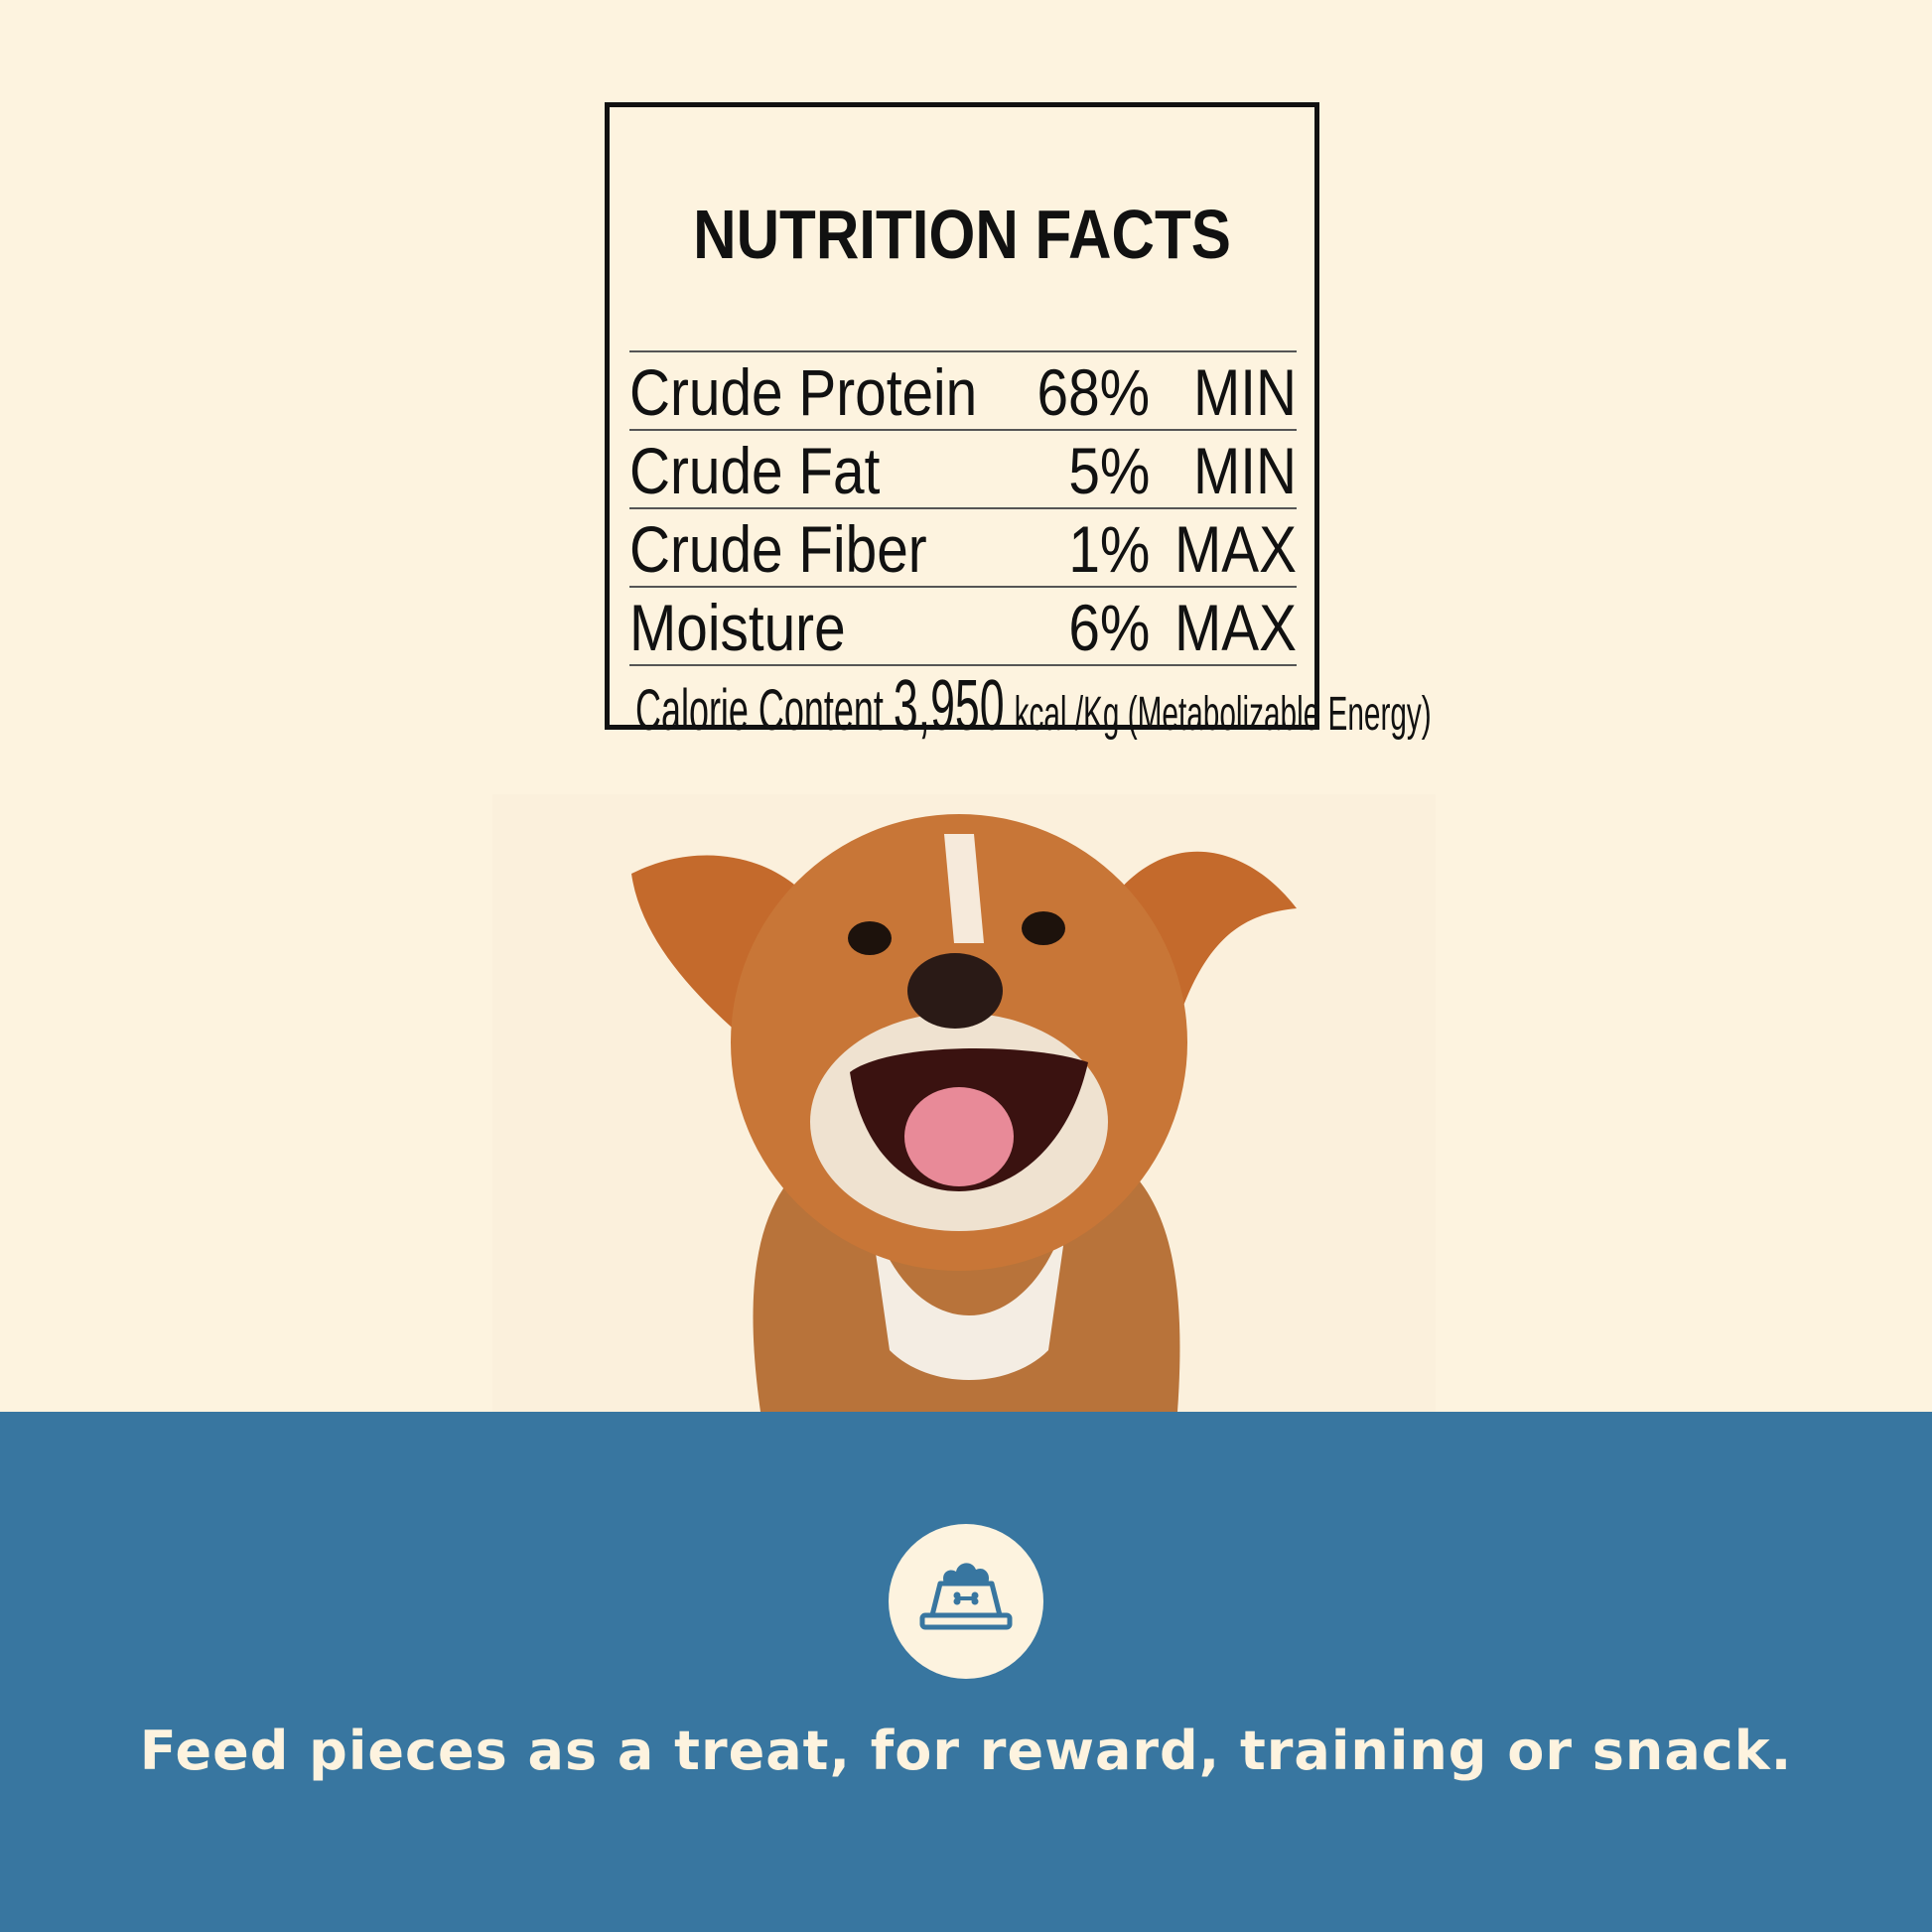 The height and width of the screenshot is (1932, 1932). I want to click on nutrition-title: NUTRITION FACTS, so click(962, 234).